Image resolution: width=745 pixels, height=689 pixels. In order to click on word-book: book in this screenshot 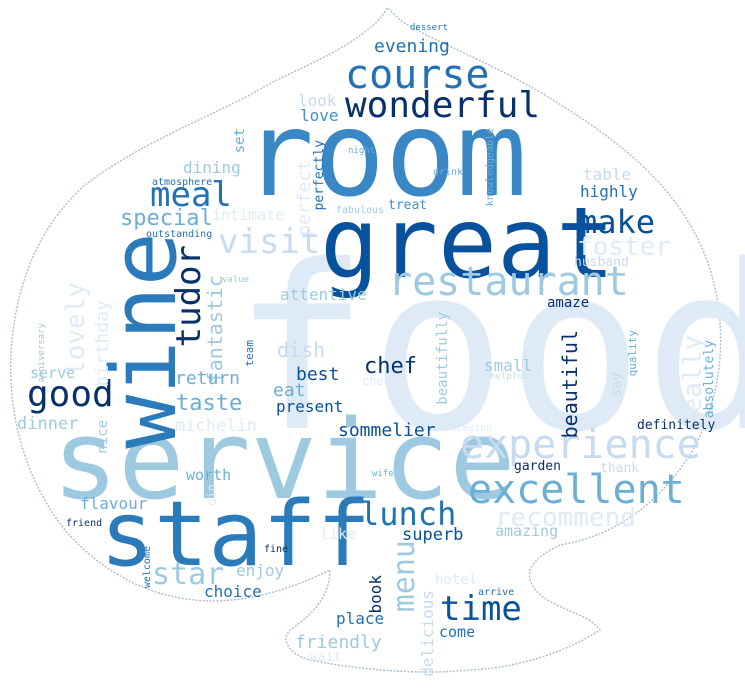, I will do `click(375, 594)`.